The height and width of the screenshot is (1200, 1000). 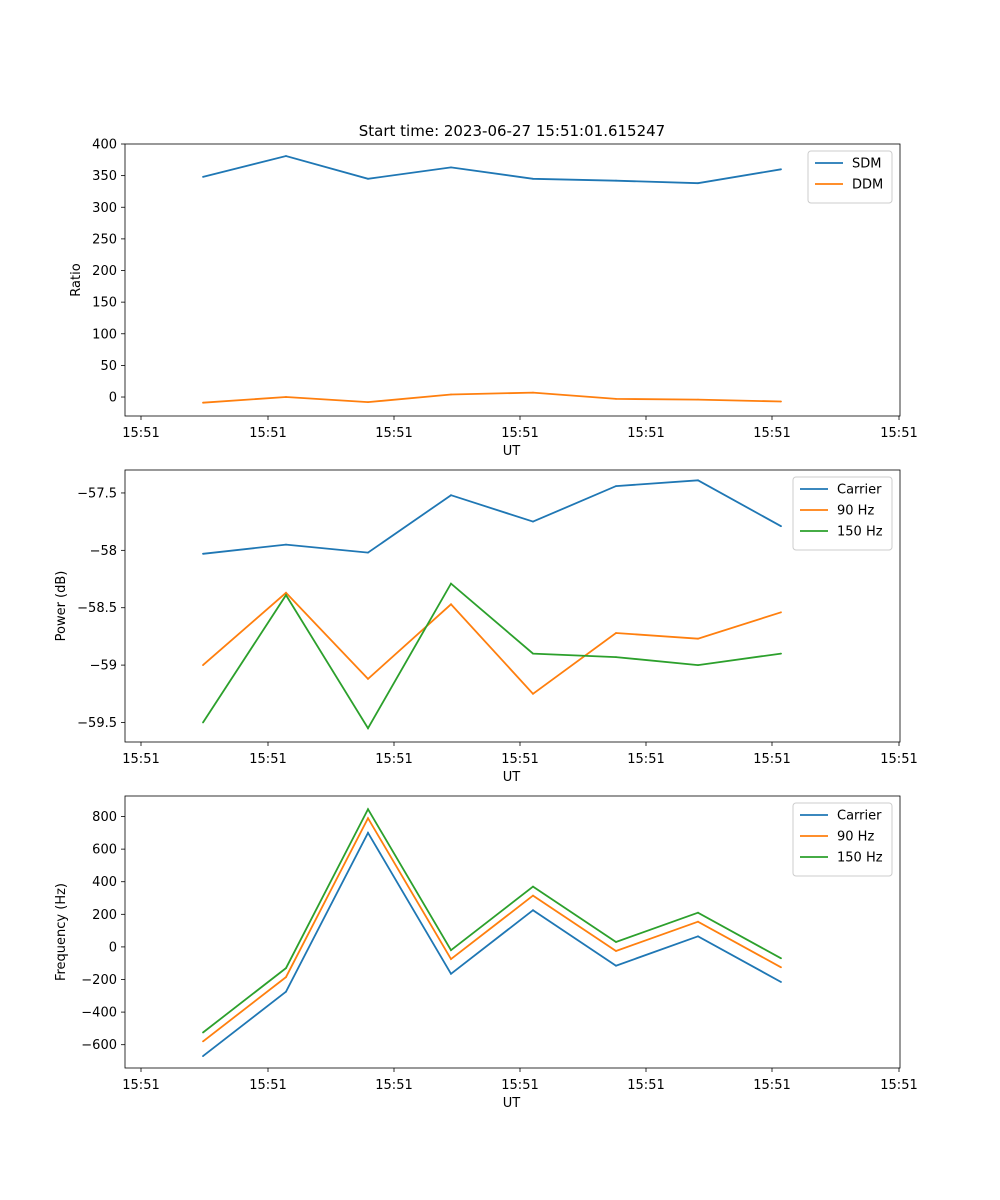 I want to click on x-axis-label: UT, so click(x=512, y=777).